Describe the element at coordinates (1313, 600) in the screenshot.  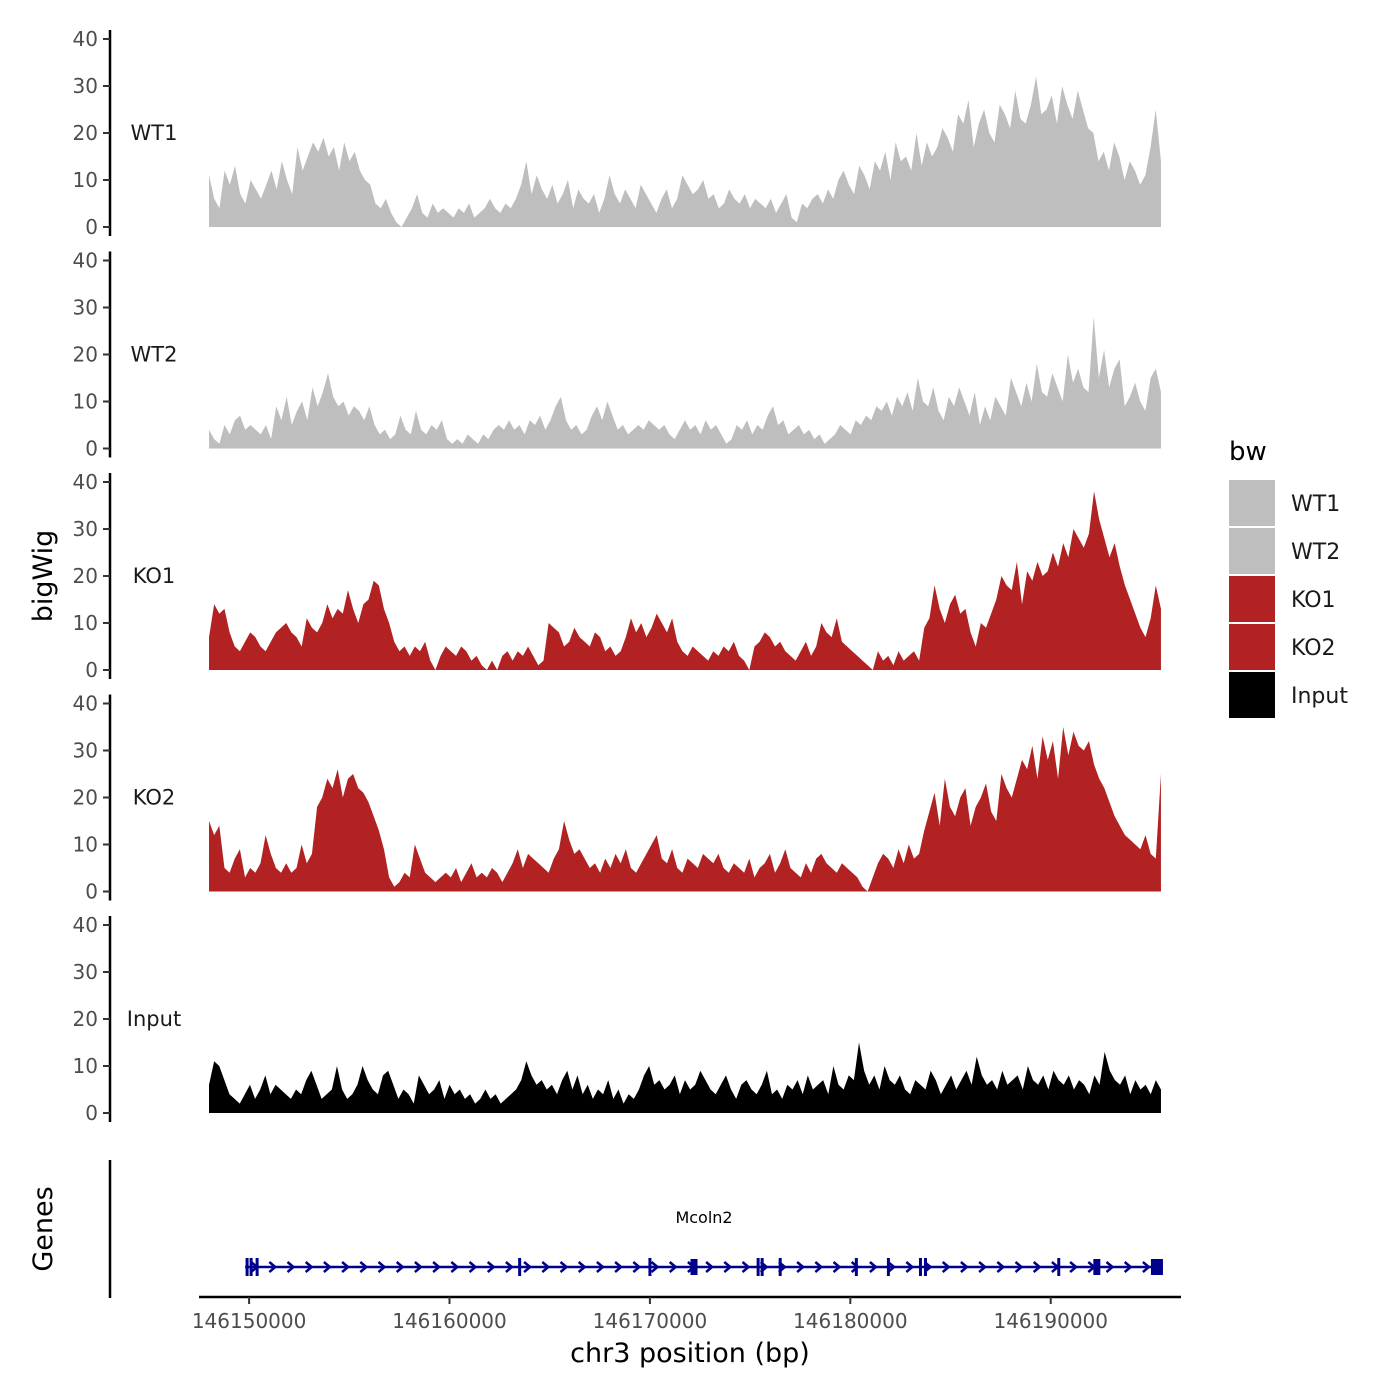
I see `legend-label-ko1: KO1` at that location.